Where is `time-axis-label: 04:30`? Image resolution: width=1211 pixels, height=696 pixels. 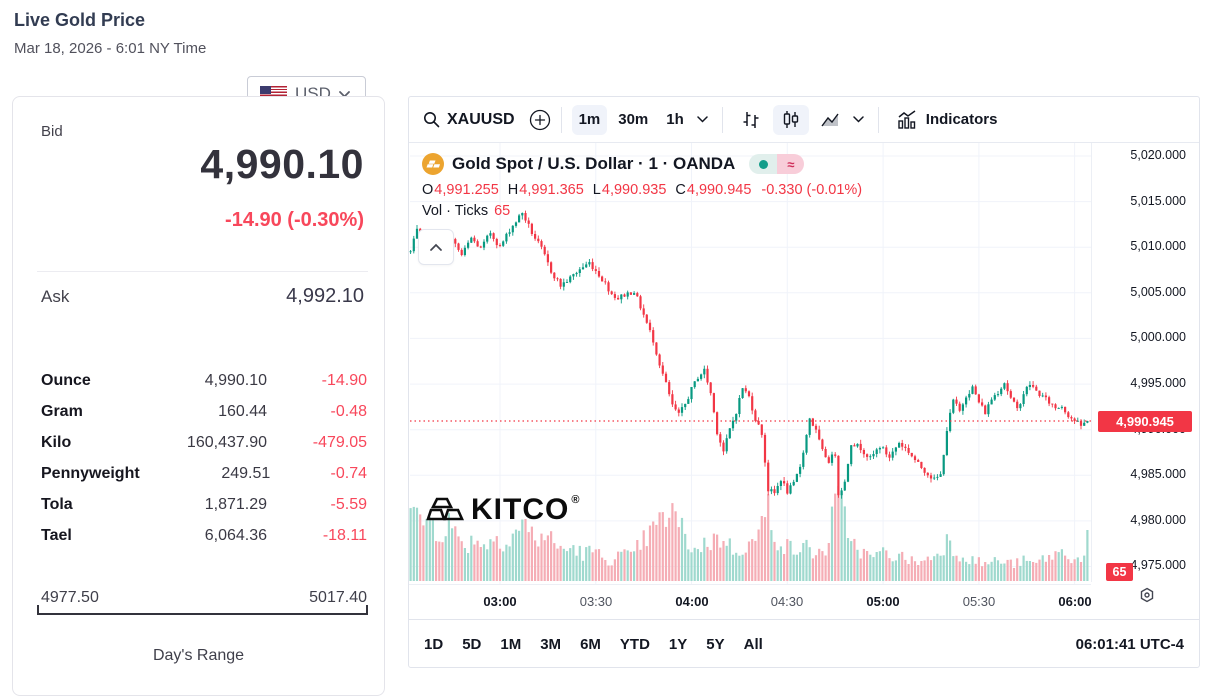
time-axis-label: 04:30 is located at coordinates (787, 601).